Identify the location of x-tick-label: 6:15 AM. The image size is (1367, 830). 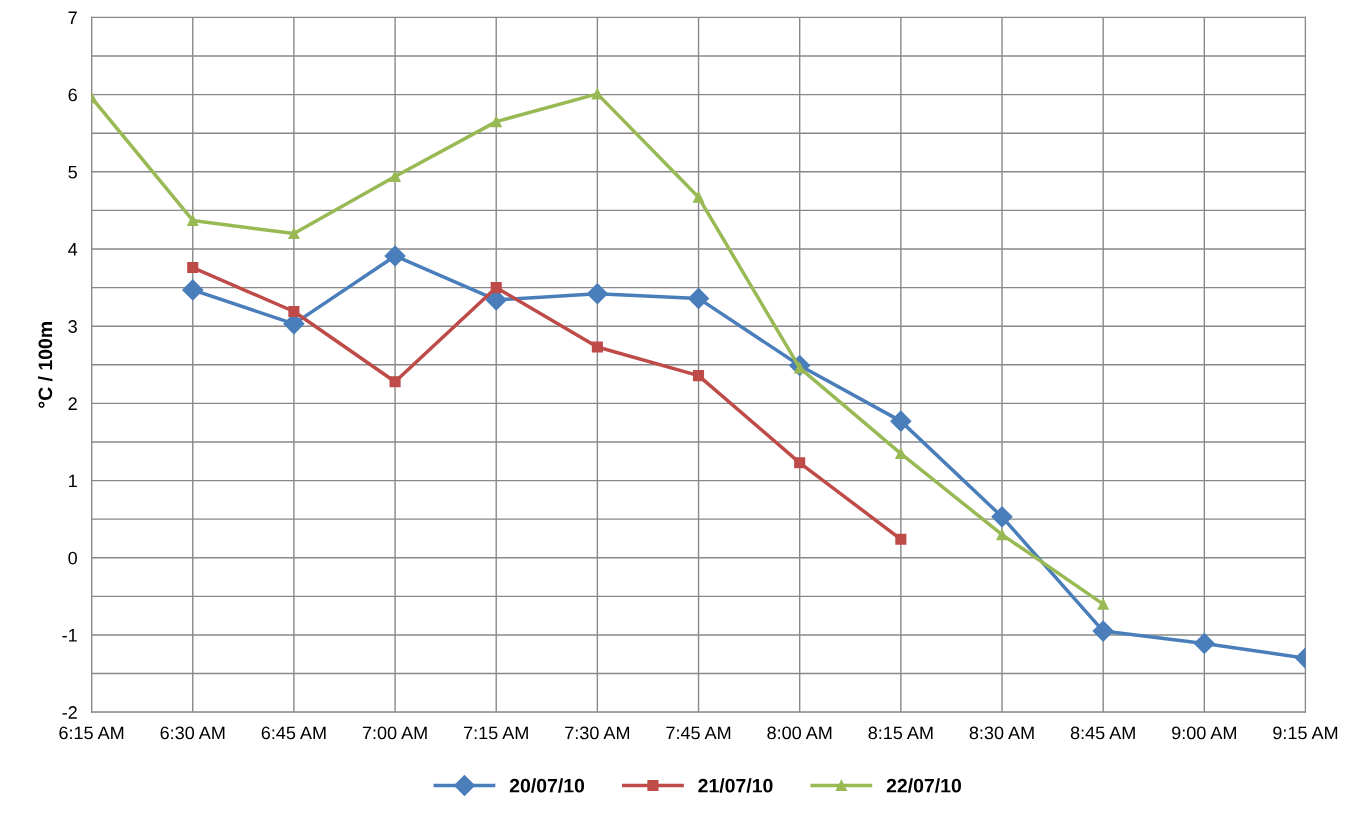
(91, 733).